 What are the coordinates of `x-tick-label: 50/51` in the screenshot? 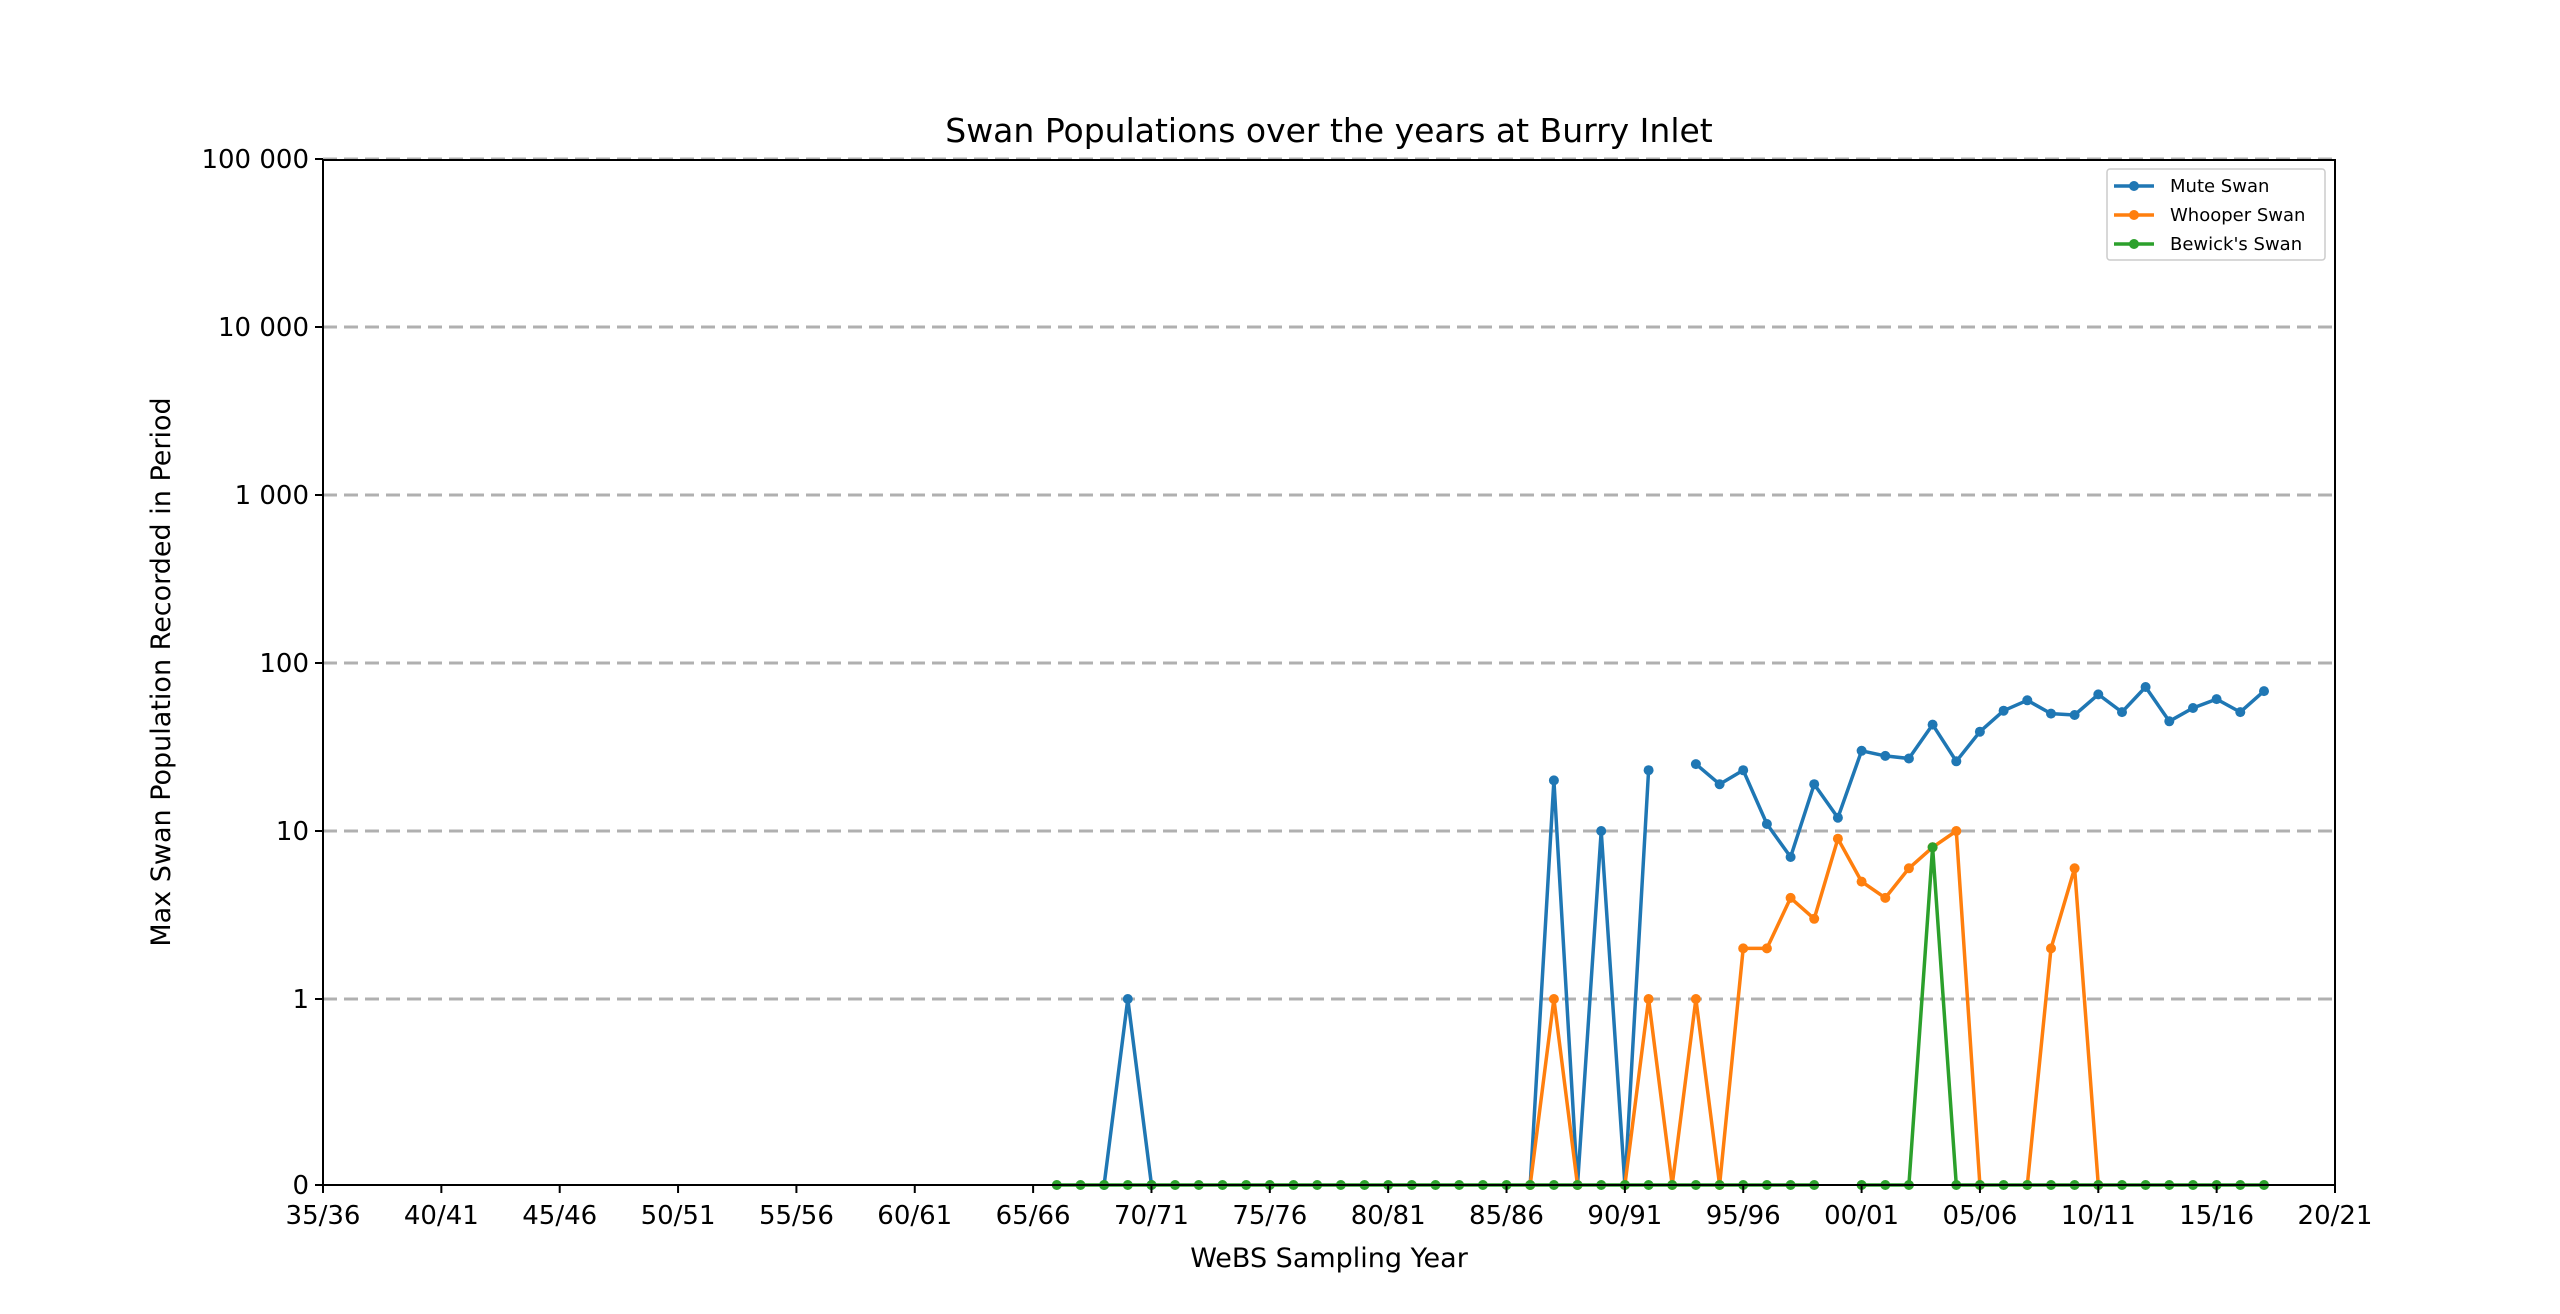 It's located at (678, 1216).